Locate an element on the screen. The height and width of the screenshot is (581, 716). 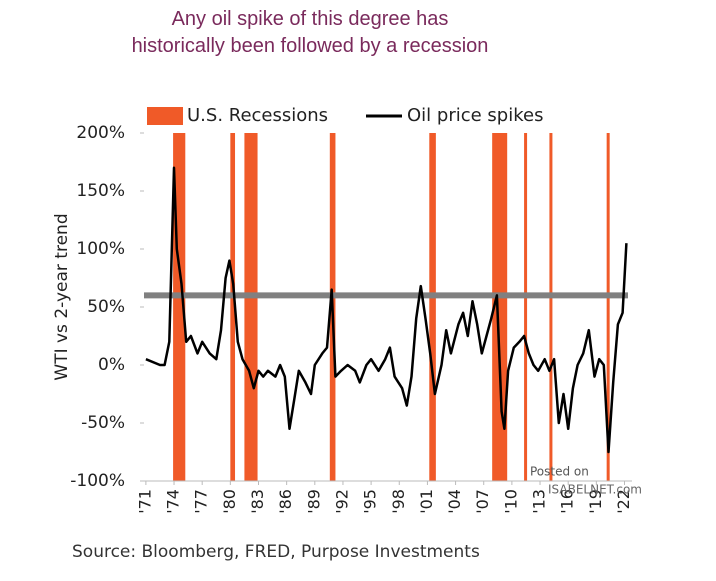
y-tick-label: 100% is located at coordinates (100, 249).